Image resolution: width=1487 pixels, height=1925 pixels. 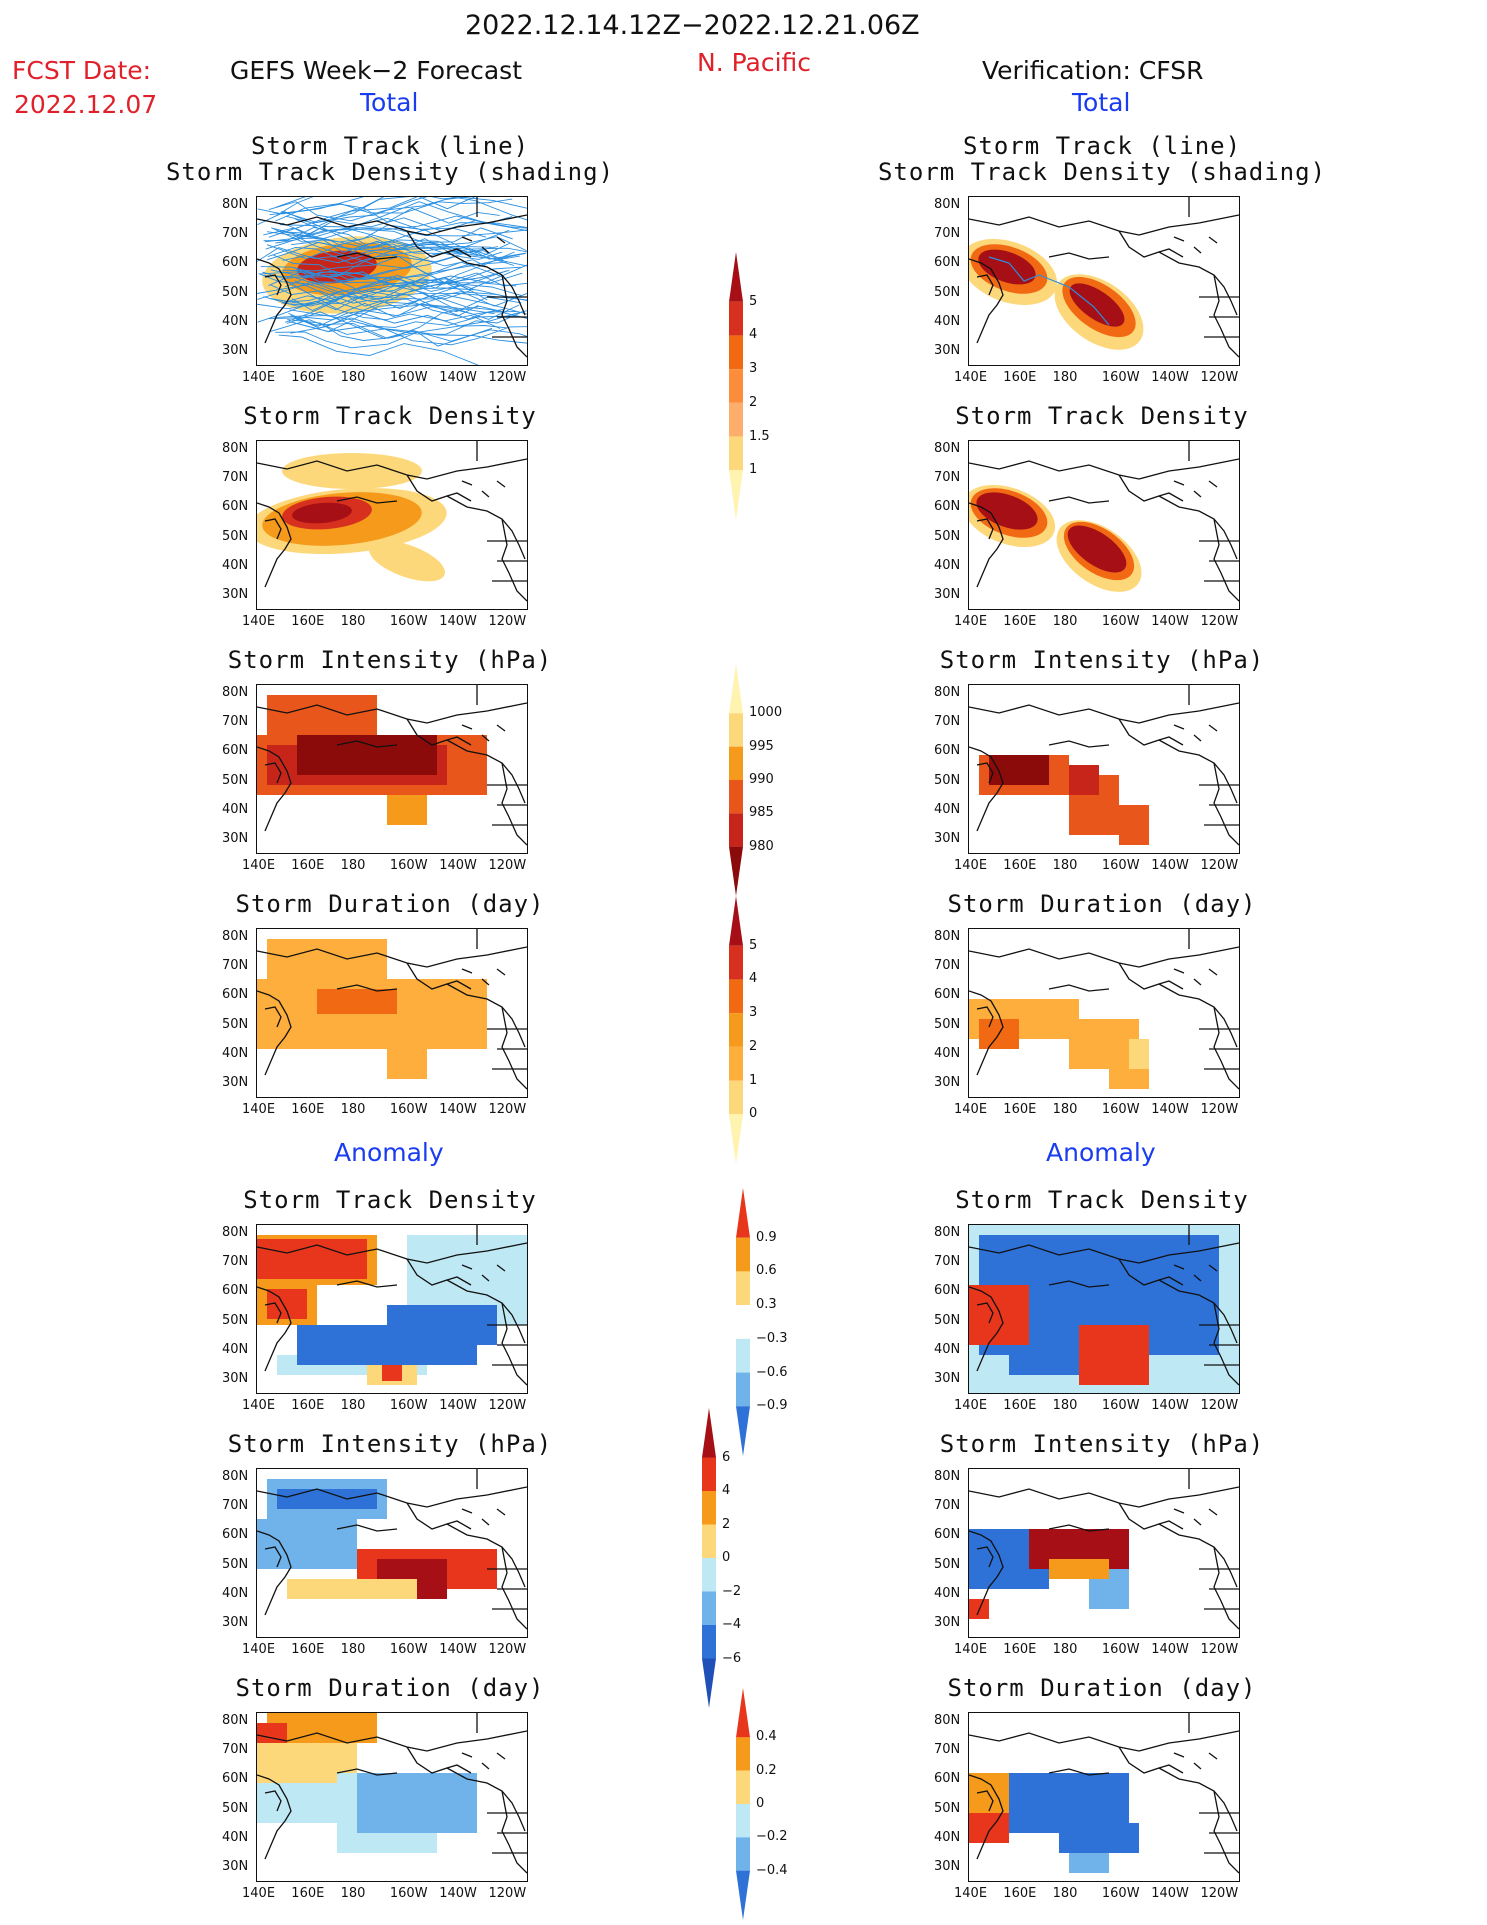 What do you see at coordinates (772, 1836) in the screenshot?
I see `colorbar-label: −0.2` at bounding box center [772, 1836].